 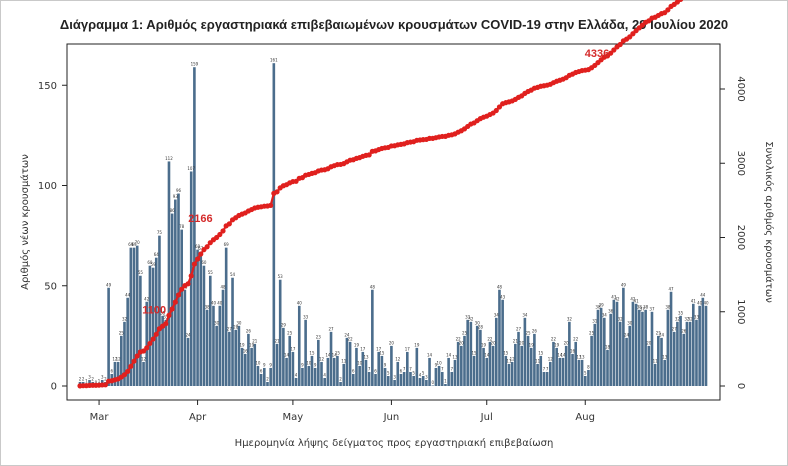 I want to click on bar-value-label: 48, so click(x=373, y=286).